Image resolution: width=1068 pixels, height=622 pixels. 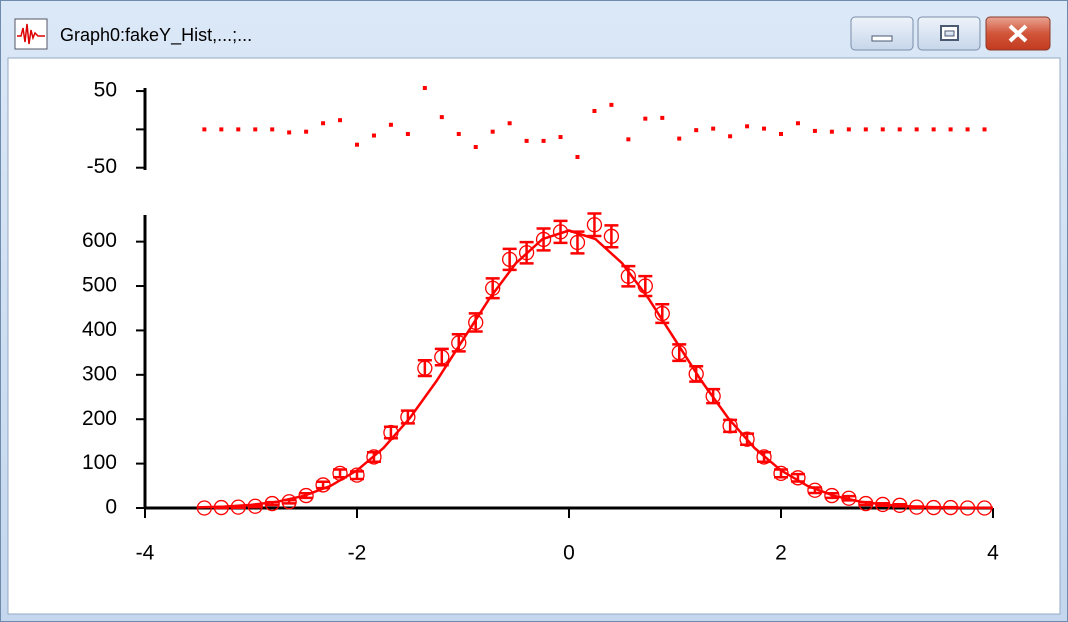 What do you see at coordinates (102, 166) in the screenshot?
I see `y-tick-label: -50` at bounding box center [102, 166].